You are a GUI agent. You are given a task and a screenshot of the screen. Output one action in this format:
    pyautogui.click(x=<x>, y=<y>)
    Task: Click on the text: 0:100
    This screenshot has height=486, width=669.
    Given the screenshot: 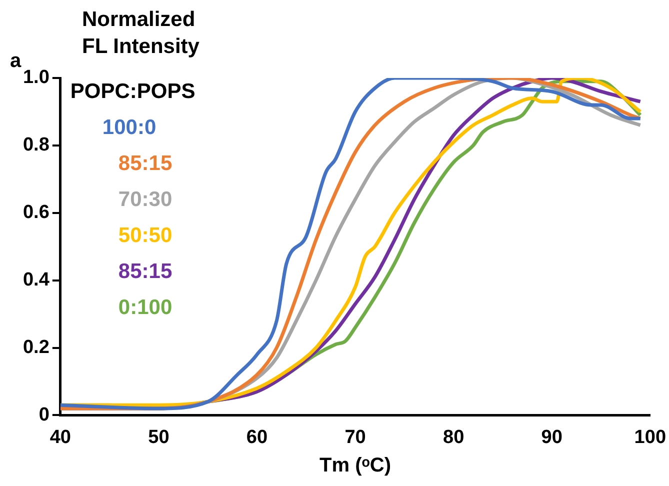 What is the action you would take?
    pyautogui.click(x=145, y=307)
    